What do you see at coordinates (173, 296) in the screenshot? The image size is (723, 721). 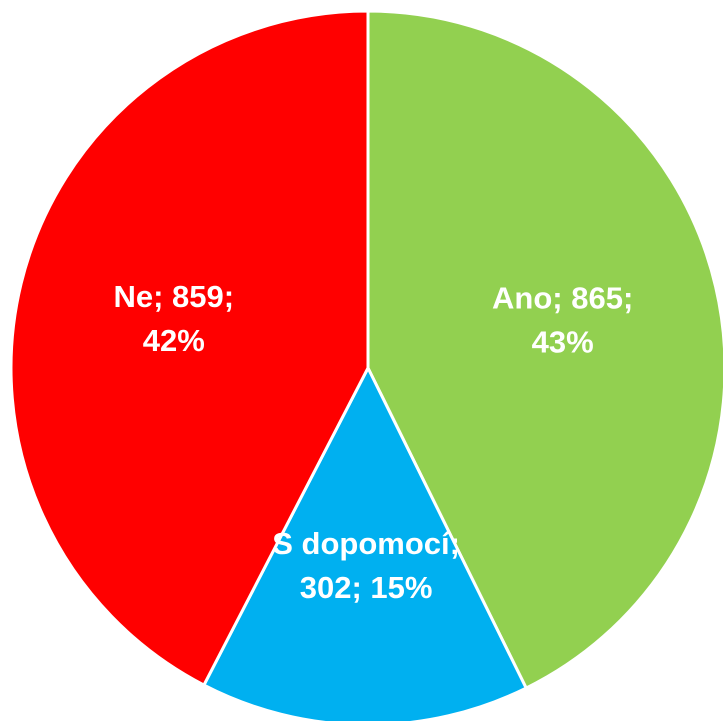 I see `data-label-line: Ne; 859;` at bounding box center [173, 296].